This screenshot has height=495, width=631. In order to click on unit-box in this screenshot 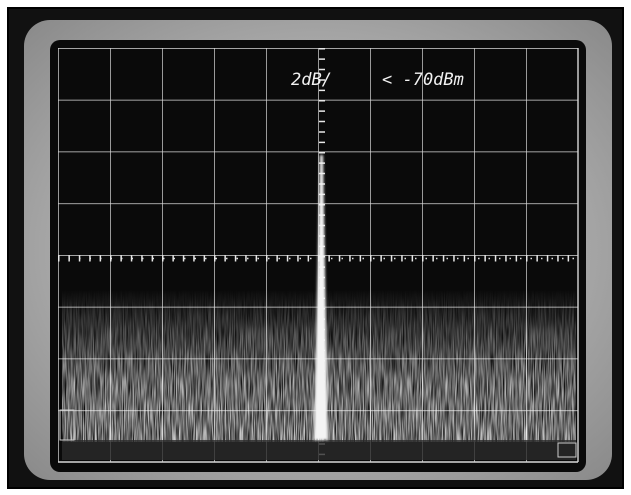, I will do `click(567, 450)`.